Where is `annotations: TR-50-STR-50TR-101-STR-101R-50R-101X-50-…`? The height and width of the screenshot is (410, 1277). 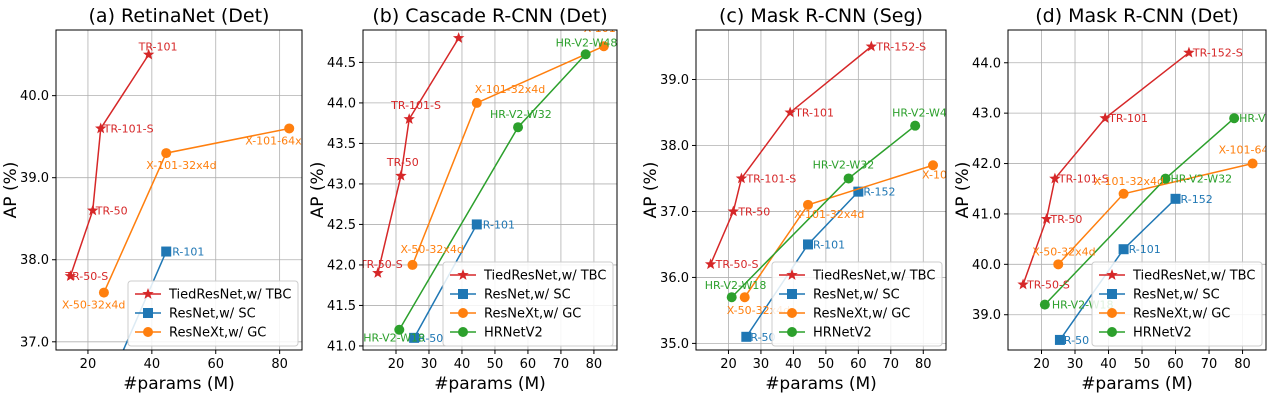 annotations: TR-50-STR-50TR-101-STR-101R-50R-101X-50-… is located at coordinates (188, 176).